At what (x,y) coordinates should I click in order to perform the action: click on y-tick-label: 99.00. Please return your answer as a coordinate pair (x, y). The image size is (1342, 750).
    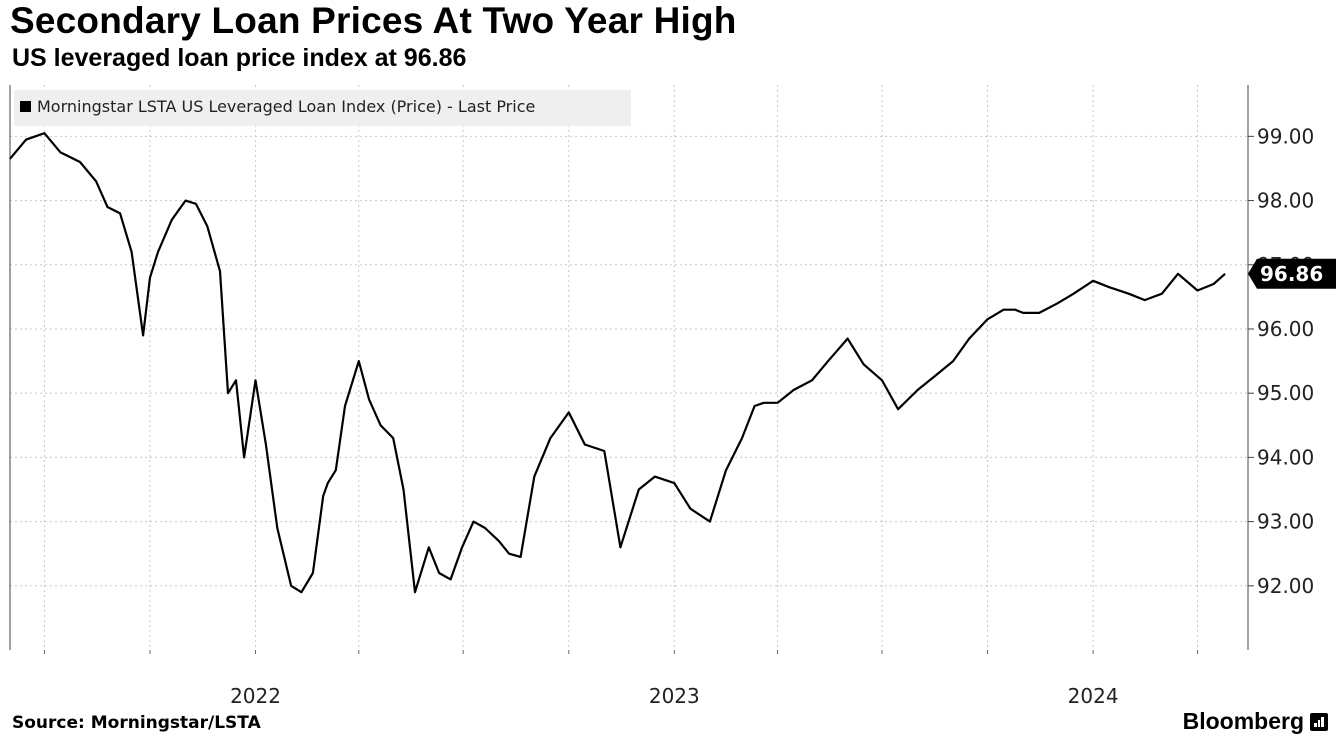
    Looking at the image, I should click on (1285, 136).